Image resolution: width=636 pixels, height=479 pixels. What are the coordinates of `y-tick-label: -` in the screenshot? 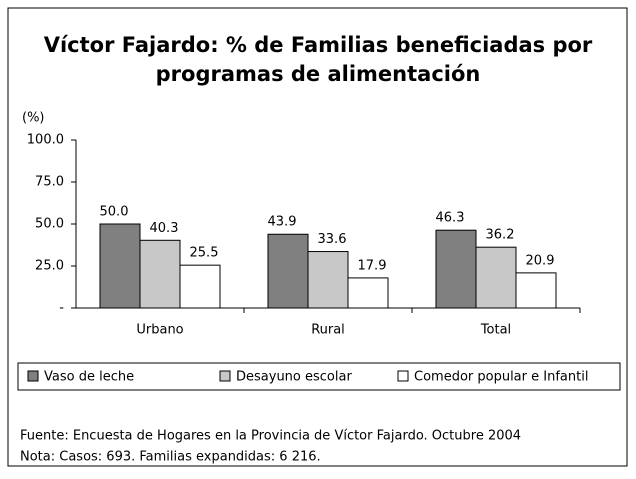 It's located at (61, 308).